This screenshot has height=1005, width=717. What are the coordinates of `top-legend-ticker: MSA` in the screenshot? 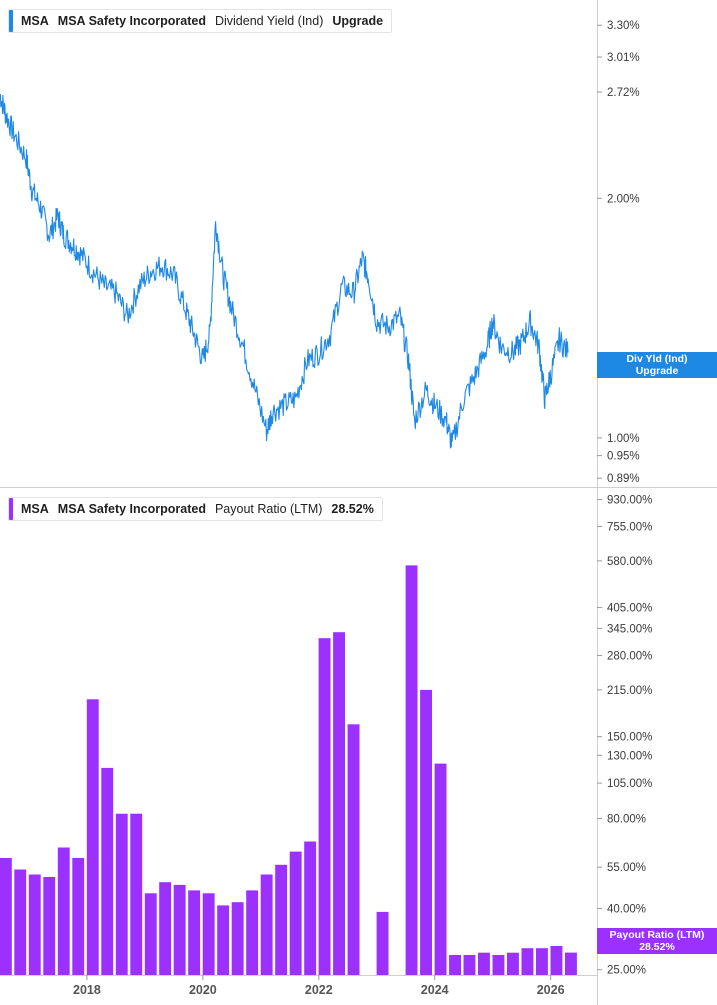 It's located at (35, 21).